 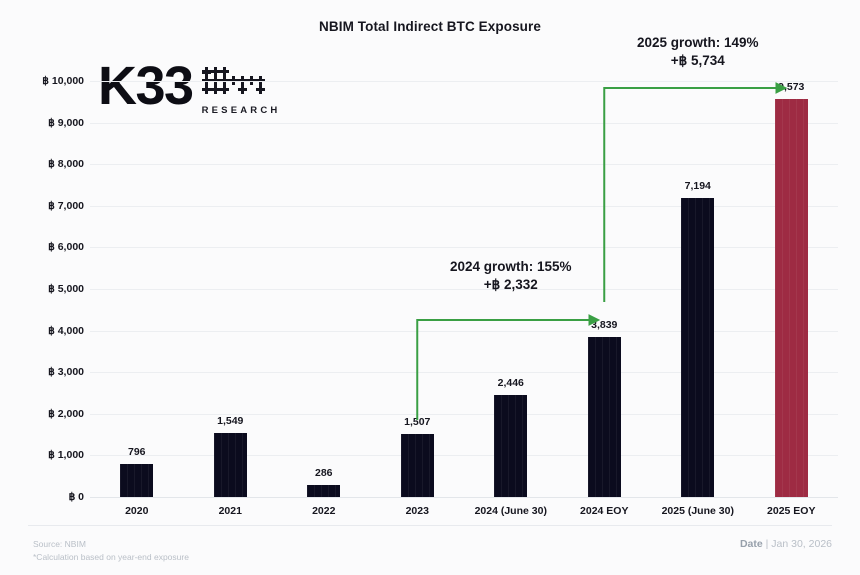 I want to click on x-axis-tick-label: 2023, so click(x=417, y=511).